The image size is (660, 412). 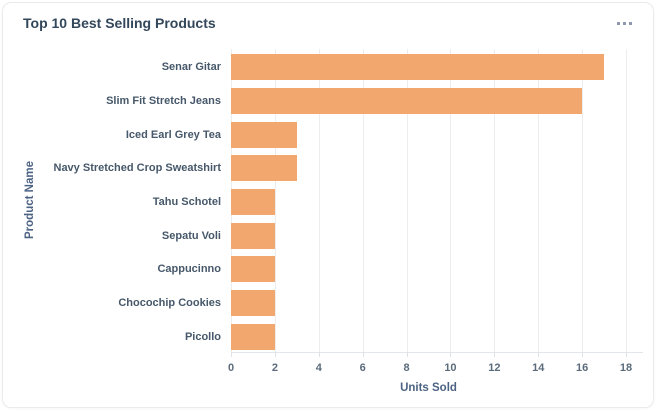 What do you see at coordinates (494, 368) in the screenshot?
I see `x-tick-label: 12` at bounding box center [494, 368].